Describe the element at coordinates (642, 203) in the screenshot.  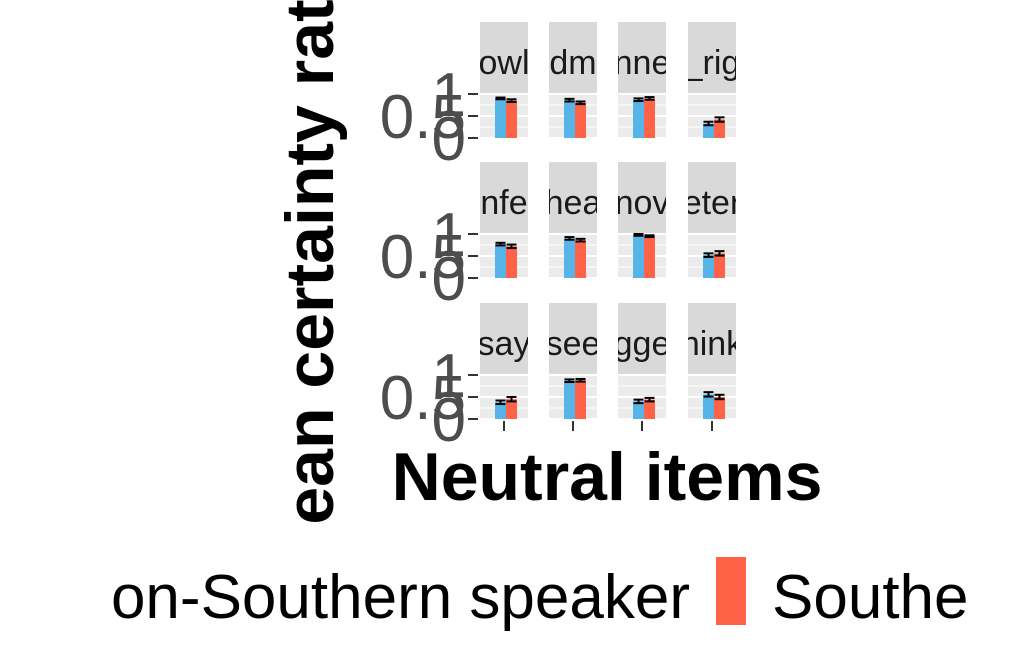
I see `facet-strip-label: nov` at that location.